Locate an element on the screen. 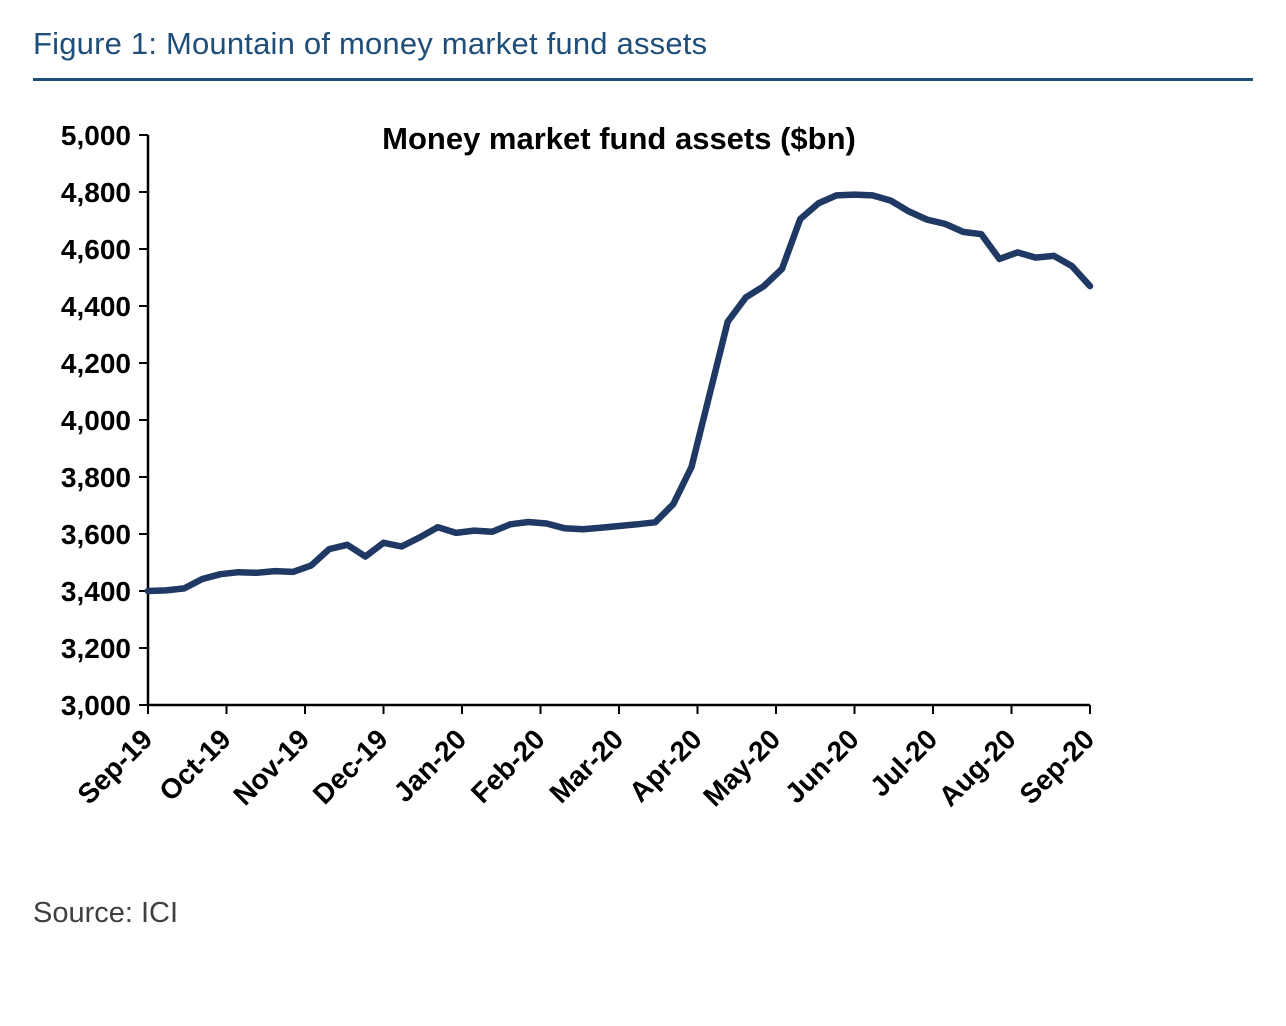 The height and width of the screenshot is (1026, 1286). y-tick-label: 3,400 is located at coordinates (96, 591).